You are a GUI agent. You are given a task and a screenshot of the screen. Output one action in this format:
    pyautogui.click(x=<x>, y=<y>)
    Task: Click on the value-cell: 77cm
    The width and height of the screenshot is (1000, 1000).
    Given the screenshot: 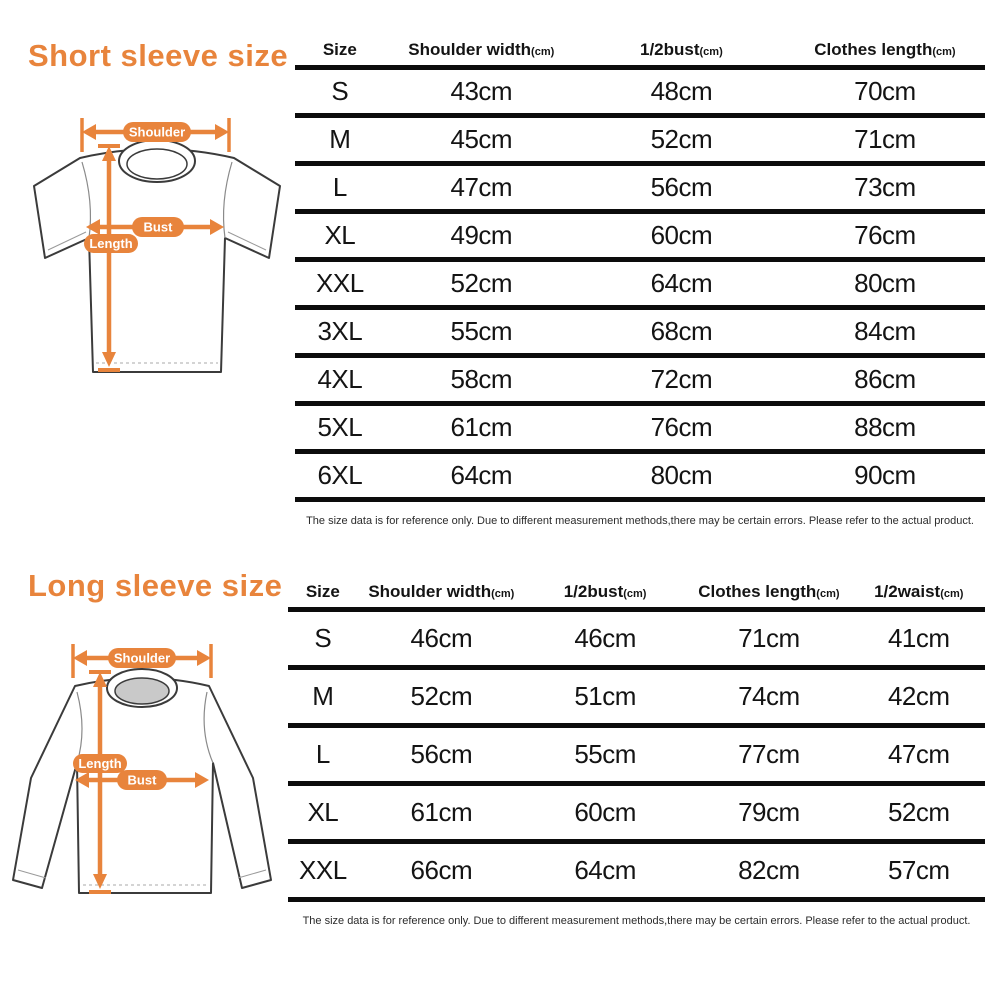 What is the action you would take?
    pyautogui.click(x=769, y=754)
    